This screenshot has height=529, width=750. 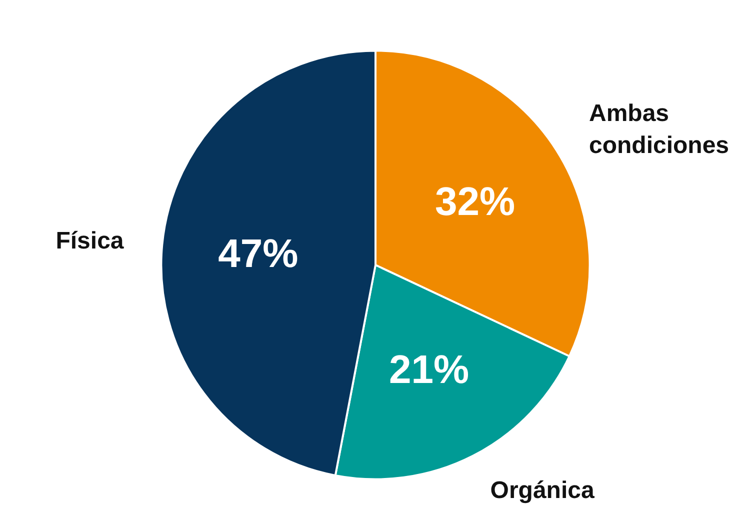 I want to click on slice-label: Orgánica, so click(x=542, y=490).